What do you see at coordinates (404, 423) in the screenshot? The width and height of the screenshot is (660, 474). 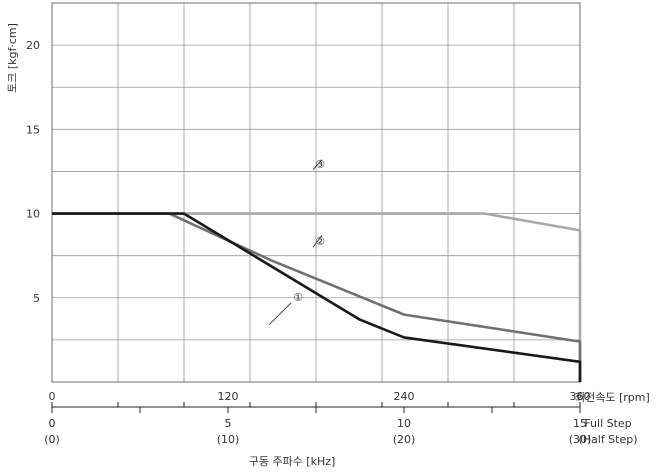 I see `full-step-tick-label: 10` at bounding box center [404, 423].